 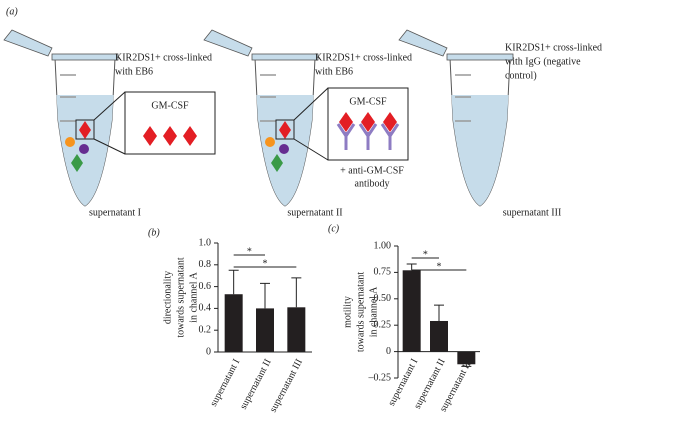 What do you see at coordinates (383, 272) in the screenshot?
I see `y-tick-label: 0.75` at bounding box center [383, 272].